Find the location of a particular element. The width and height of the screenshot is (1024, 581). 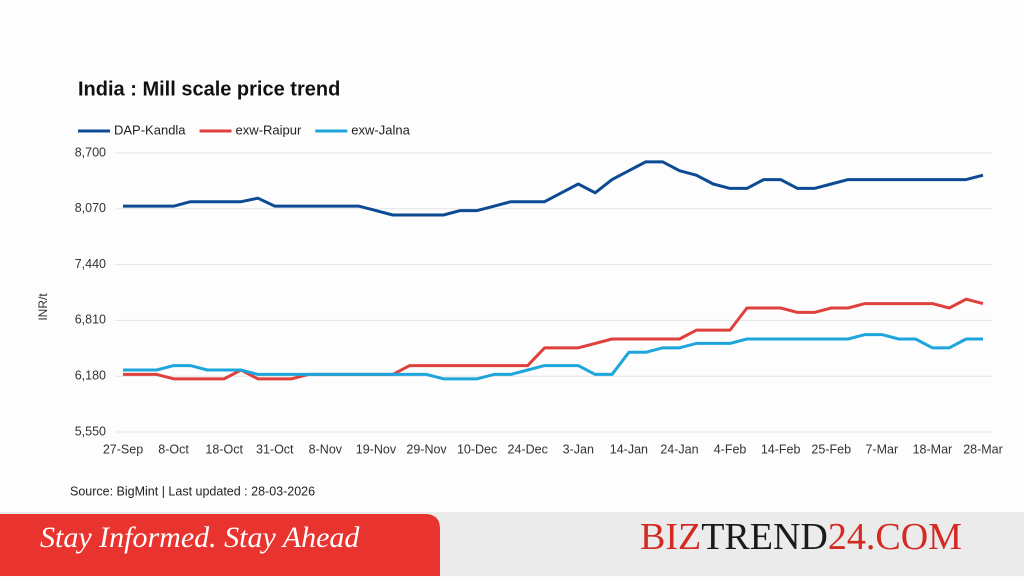

y-tick-label: 8,700 is located at coordinates (90, 152).